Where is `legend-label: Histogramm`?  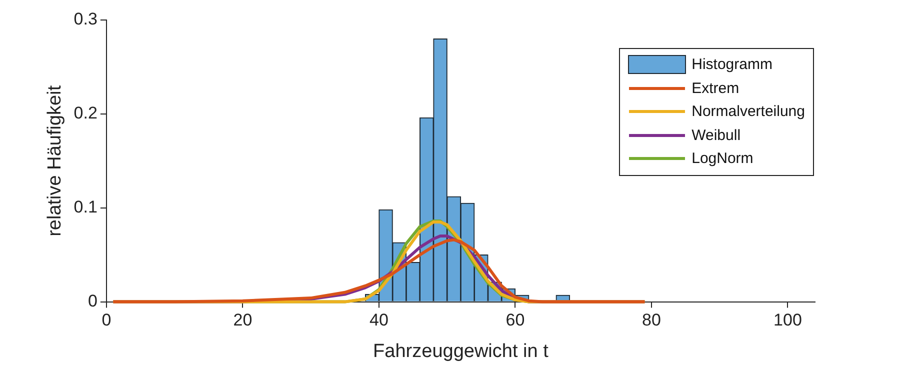 legend-label: Histogramm is located at coordinates (732, 65).